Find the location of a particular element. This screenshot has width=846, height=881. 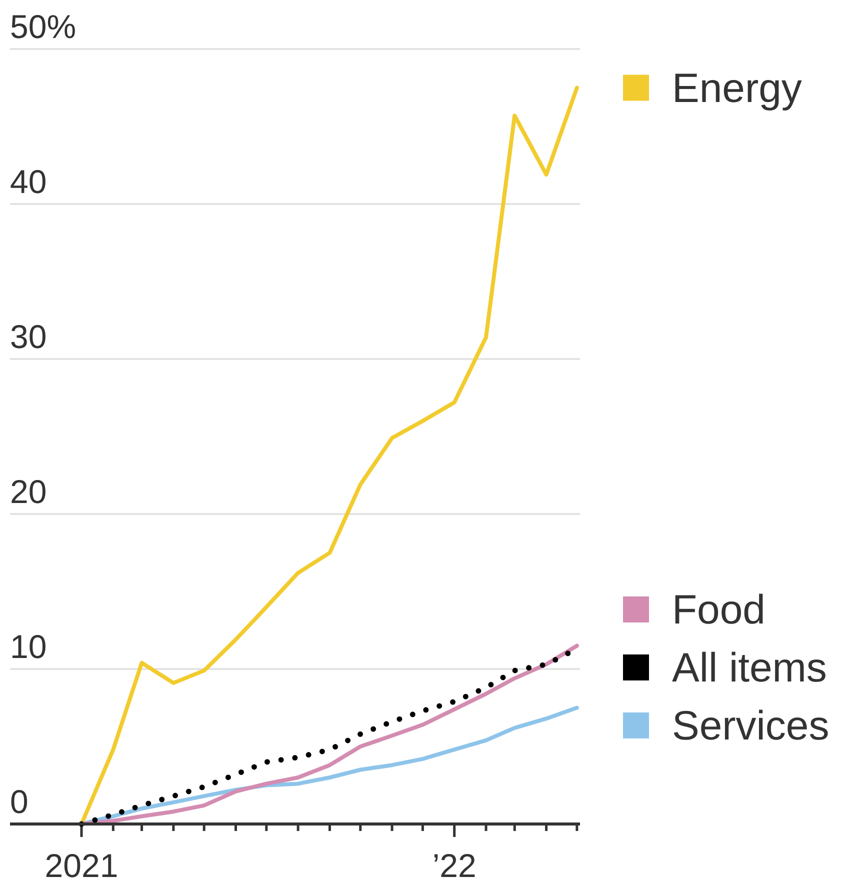

legend-label: All items is located at coordinates (749, 667).